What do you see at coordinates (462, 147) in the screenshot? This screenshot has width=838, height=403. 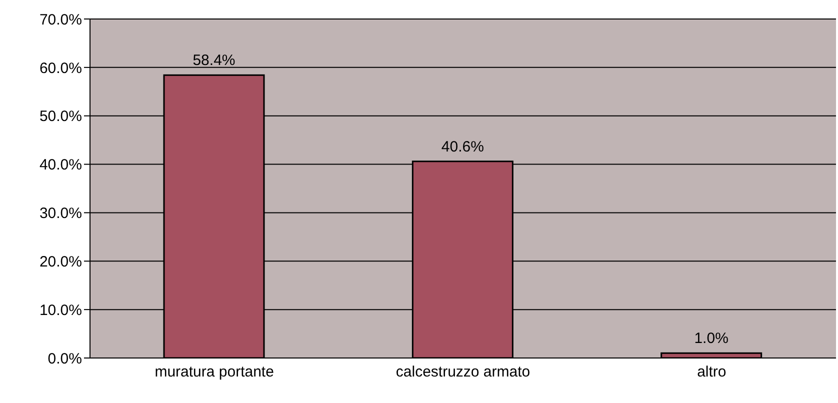 I see `data-label: 40.6%` at bounding box center [462, 147].